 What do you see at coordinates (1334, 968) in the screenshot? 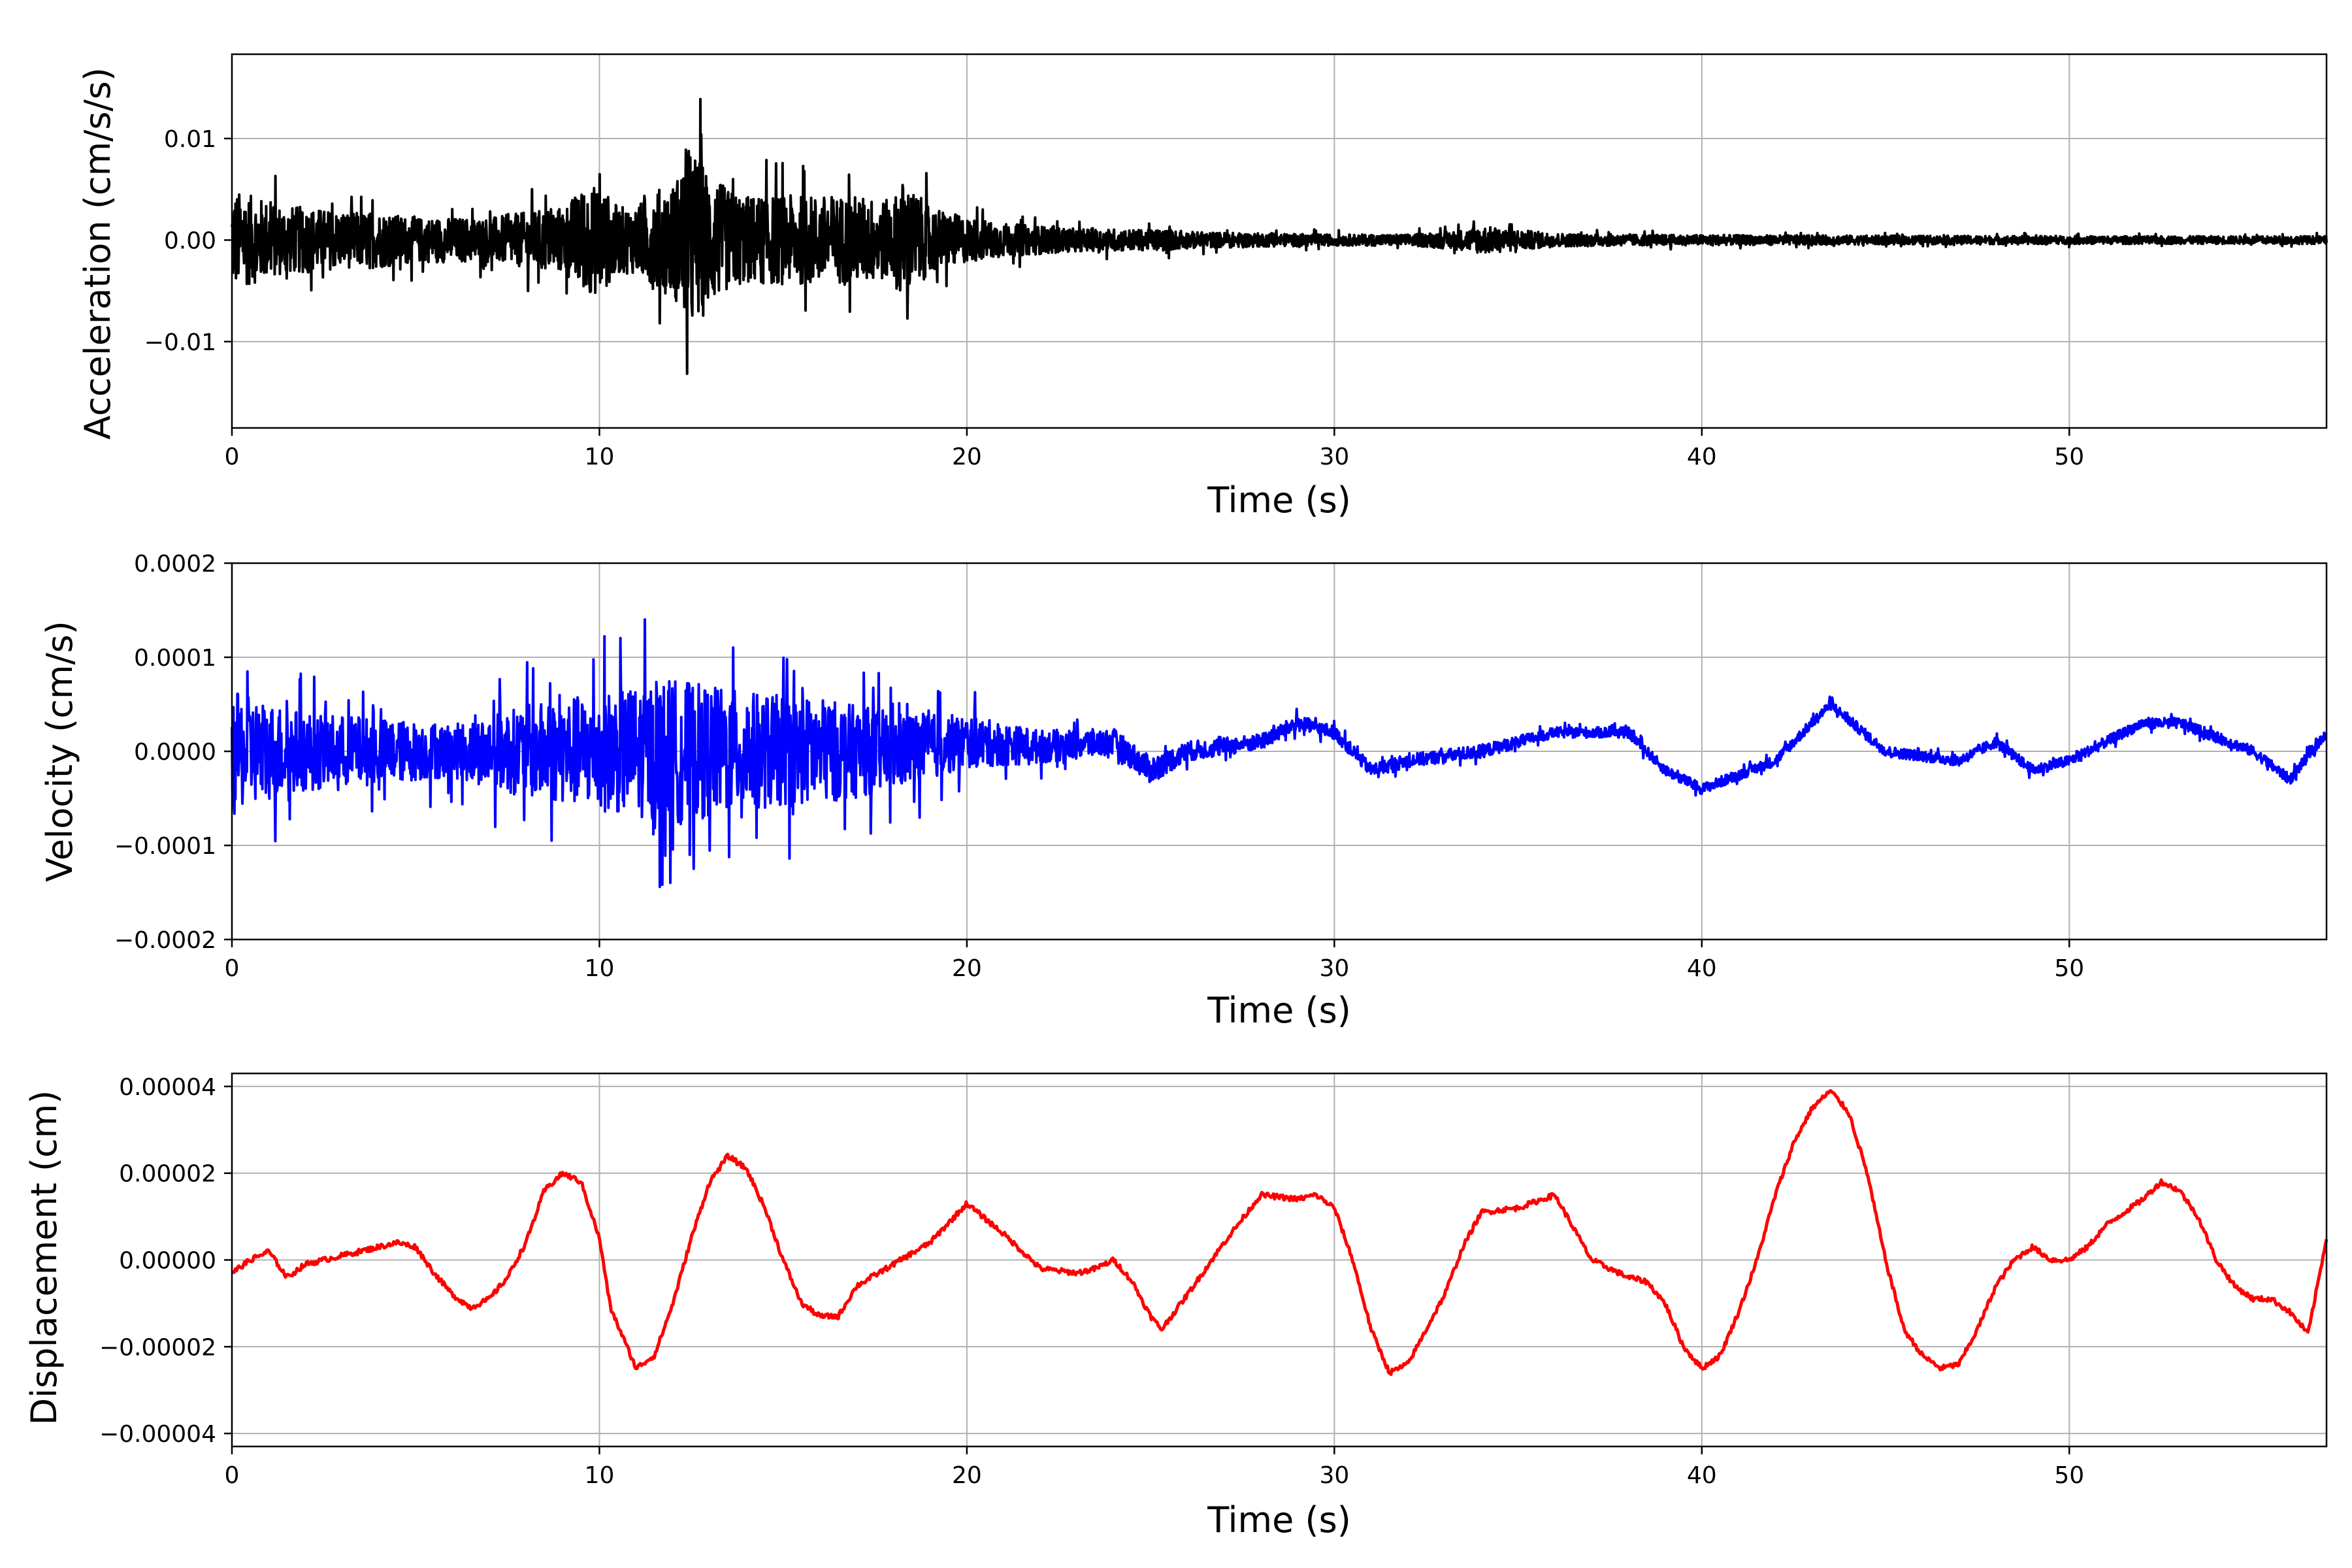
I see `velocity-x-tick-label: 30` at bounding box center [1334, 968].